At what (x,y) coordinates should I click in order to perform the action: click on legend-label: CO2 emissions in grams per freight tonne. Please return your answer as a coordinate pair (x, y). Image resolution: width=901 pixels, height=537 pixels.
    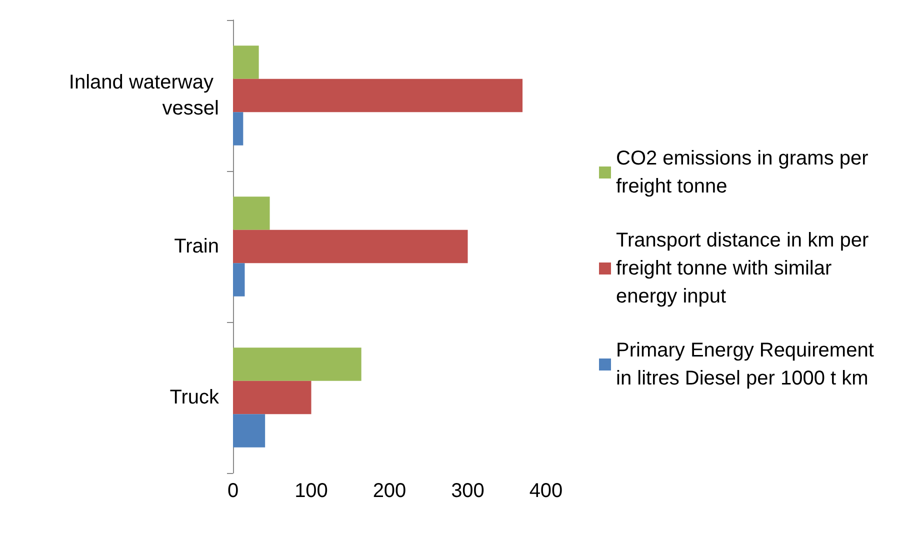
    Looking at the image, I should click on (745, 173).